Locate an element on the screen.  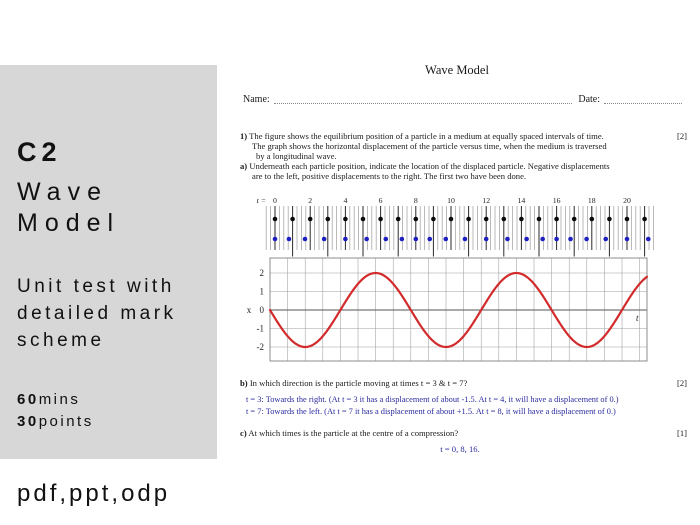
time-tick-label: 18 is located at coordinates (592, 200).